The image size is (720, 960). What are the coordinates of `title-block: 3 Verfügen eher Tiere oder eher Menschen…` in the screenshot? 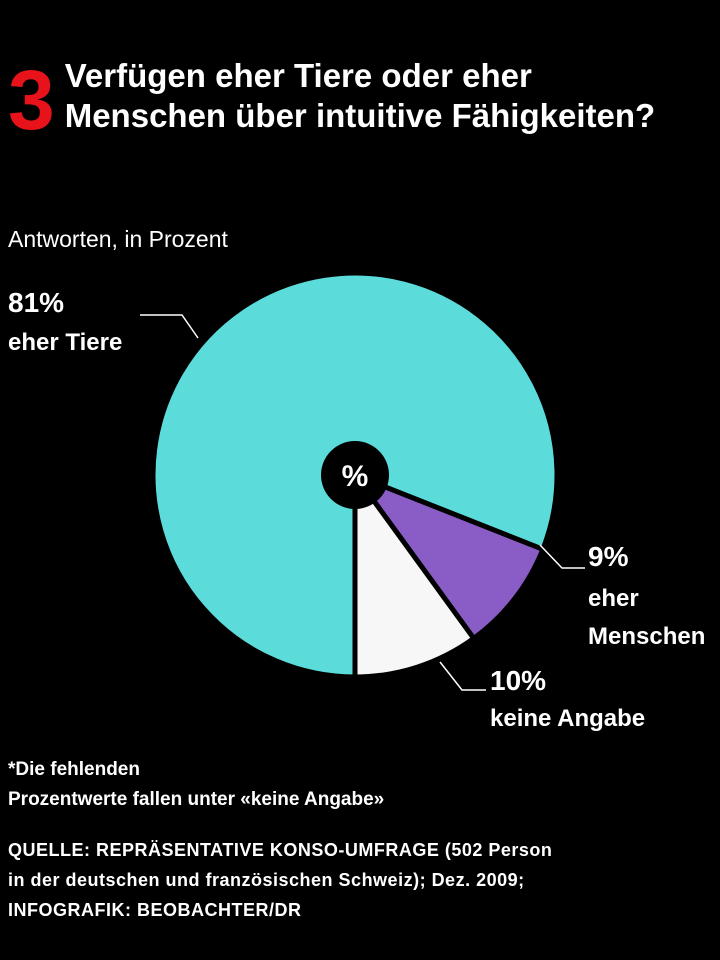 It's located at (348, 100).